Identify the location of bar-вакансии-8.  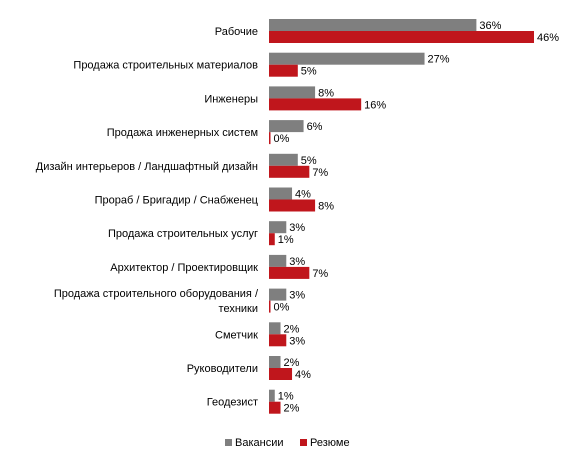
(278, 294).